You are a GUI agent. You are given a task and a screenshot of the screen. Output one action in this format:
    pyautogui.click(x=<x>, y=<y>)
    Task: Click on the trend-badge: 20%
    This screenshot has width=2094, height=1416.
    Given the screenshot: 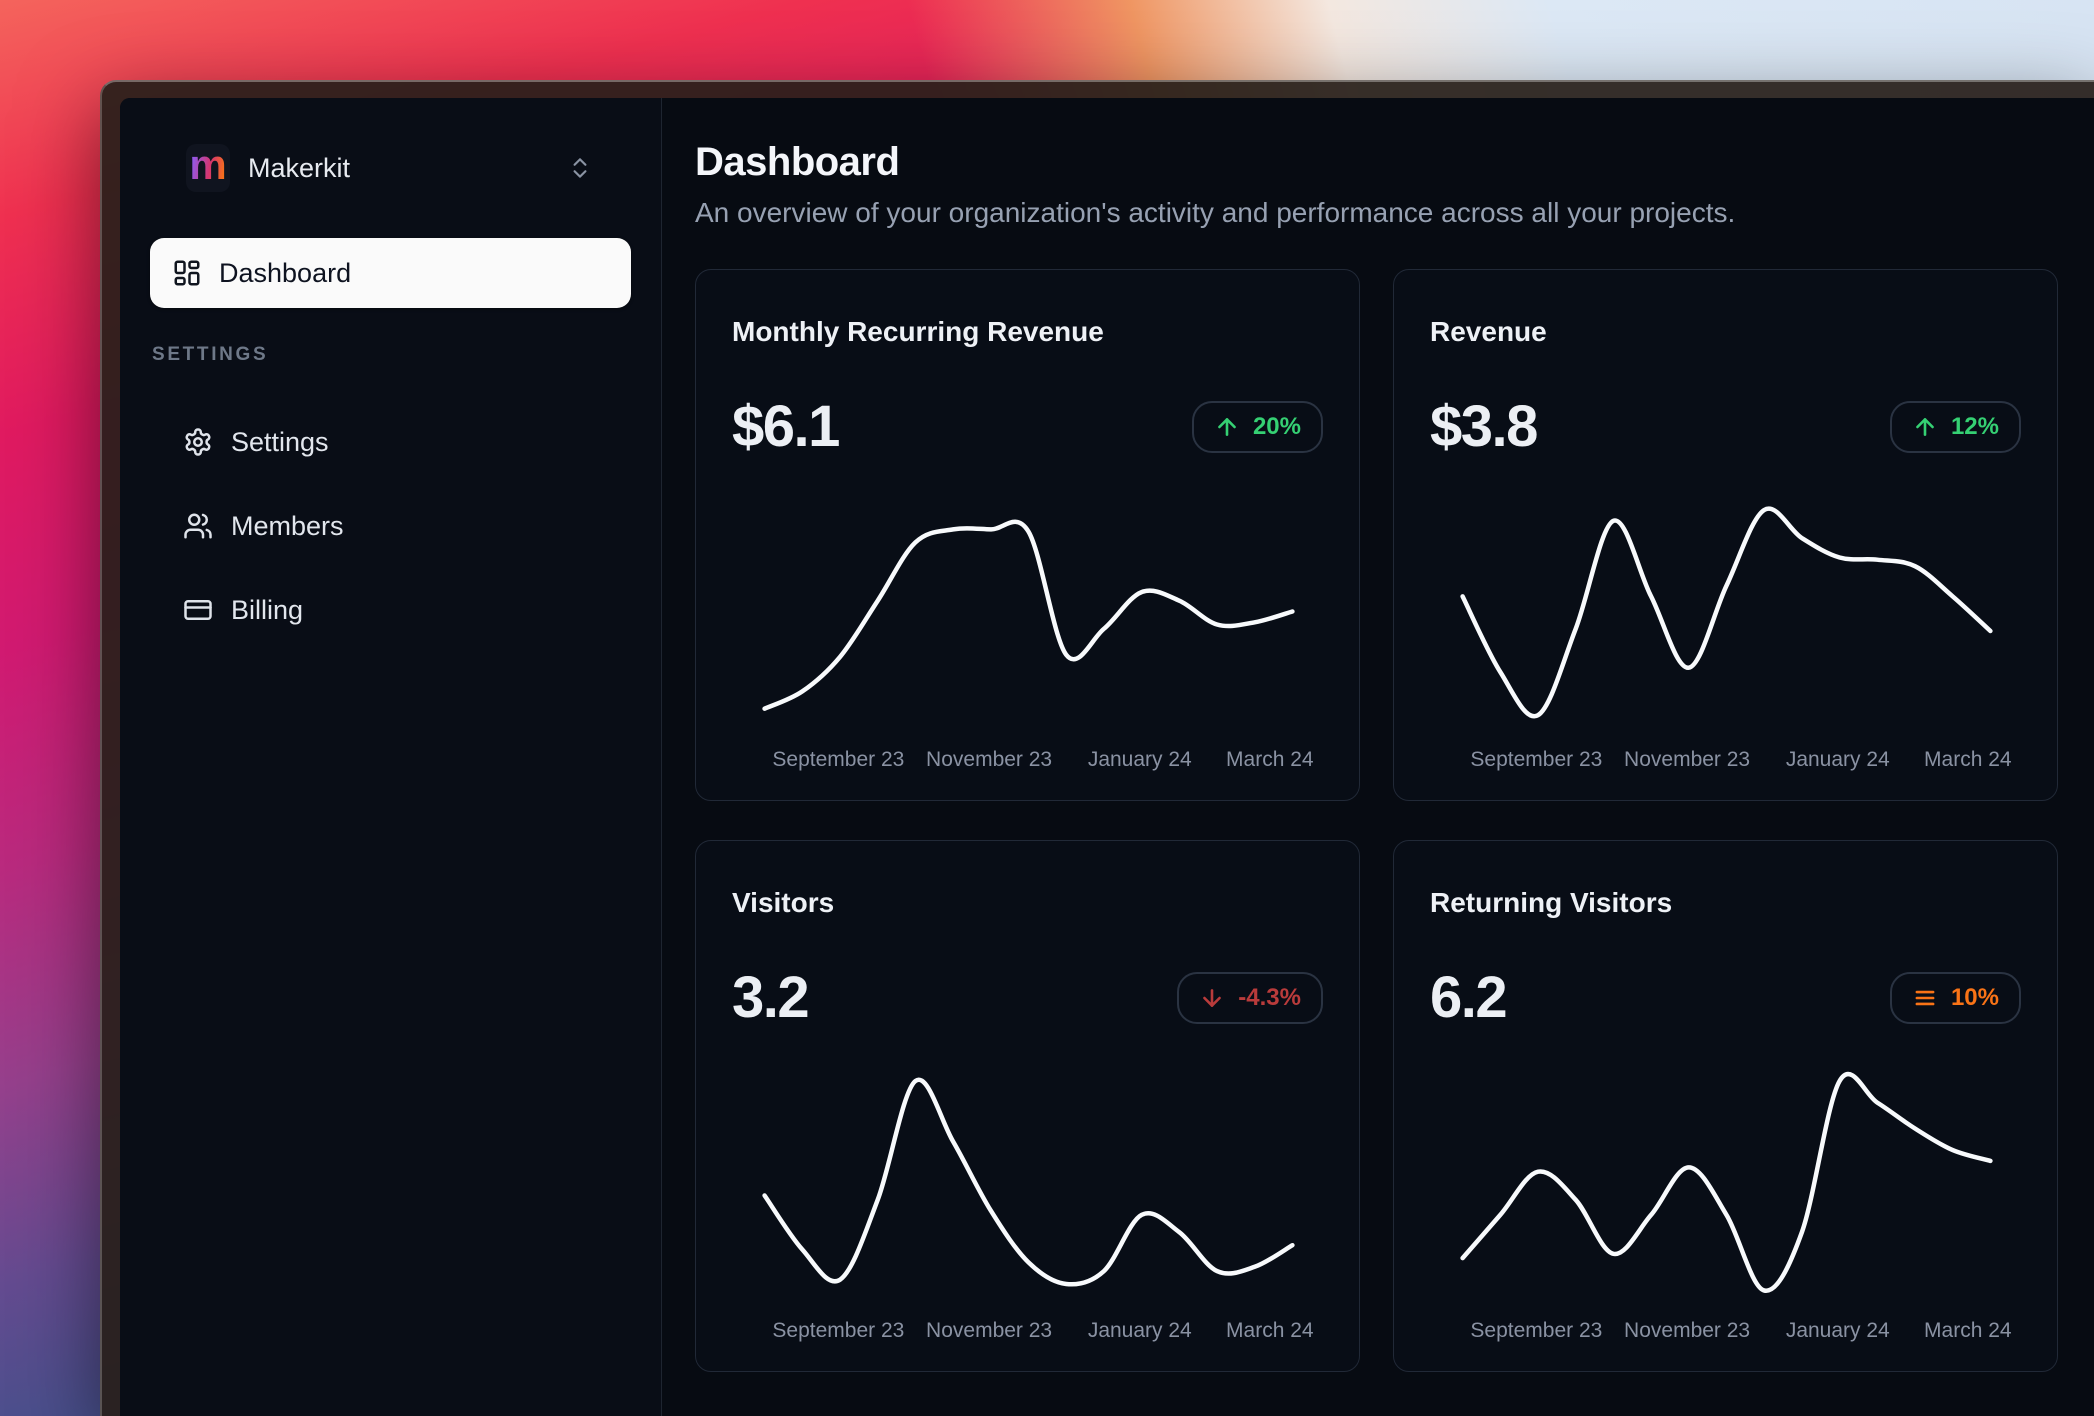 What is the action you would take?
    pyautogui.click(x=1257, y=427)
    